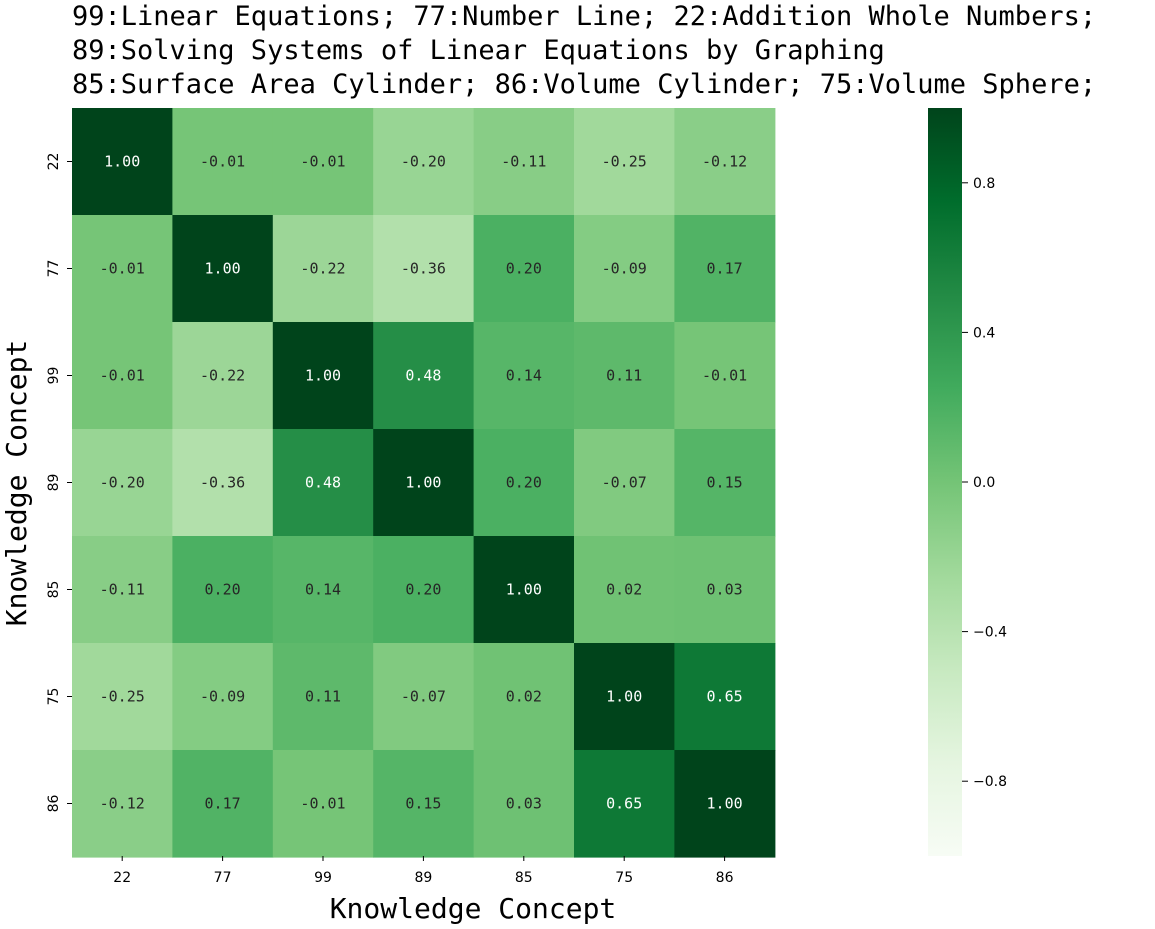 The height and width of the screenshot is (929, 1155). Describe the element at coordinates (223, 878) in the screenshot. I see `x-tick-label: 77` at that location.